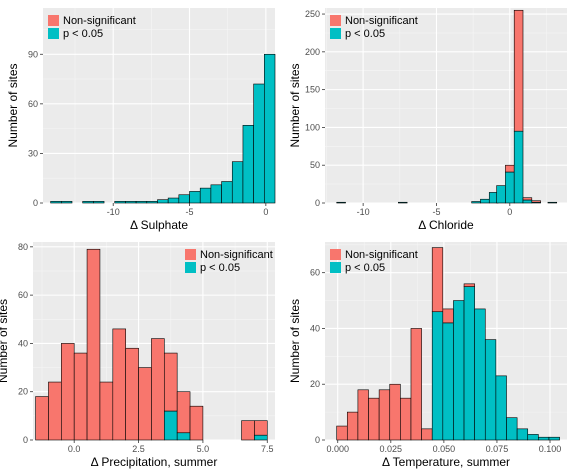 The height and width of the screenshot is (469, 575). What do you see at coordinates (33, 54) in the screenshot?
I see `y-tick-label: 90` at bounding box center [33, 54].